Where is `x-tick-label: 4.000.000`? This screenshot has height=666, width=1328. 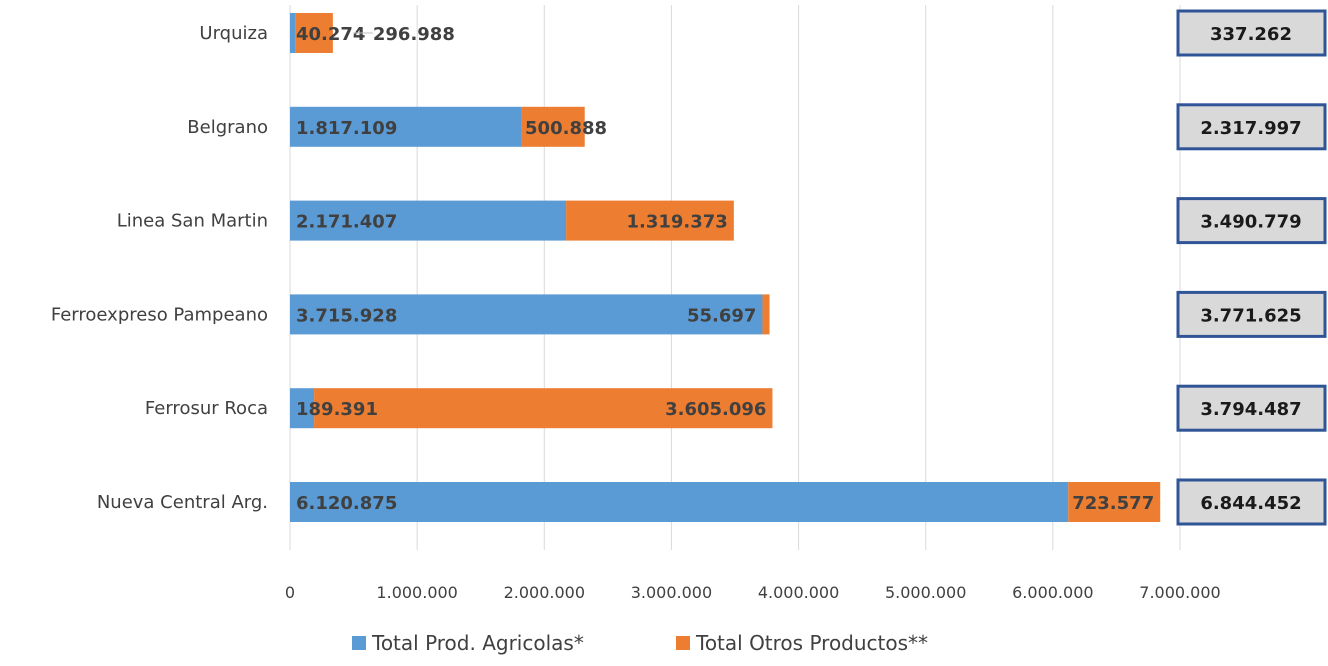
x-tick-label: 4.000.000 is located at coordinates (798, 592).